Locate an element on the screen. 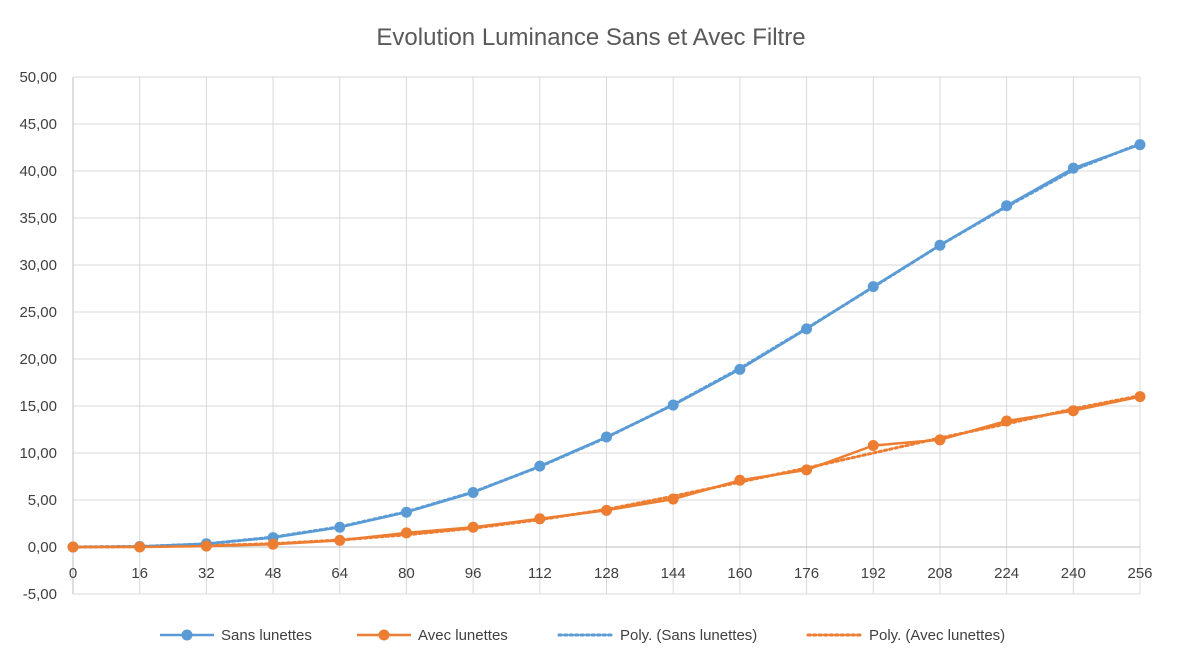  y-tick-label: 50,00 is located at coordinates (38, 77).